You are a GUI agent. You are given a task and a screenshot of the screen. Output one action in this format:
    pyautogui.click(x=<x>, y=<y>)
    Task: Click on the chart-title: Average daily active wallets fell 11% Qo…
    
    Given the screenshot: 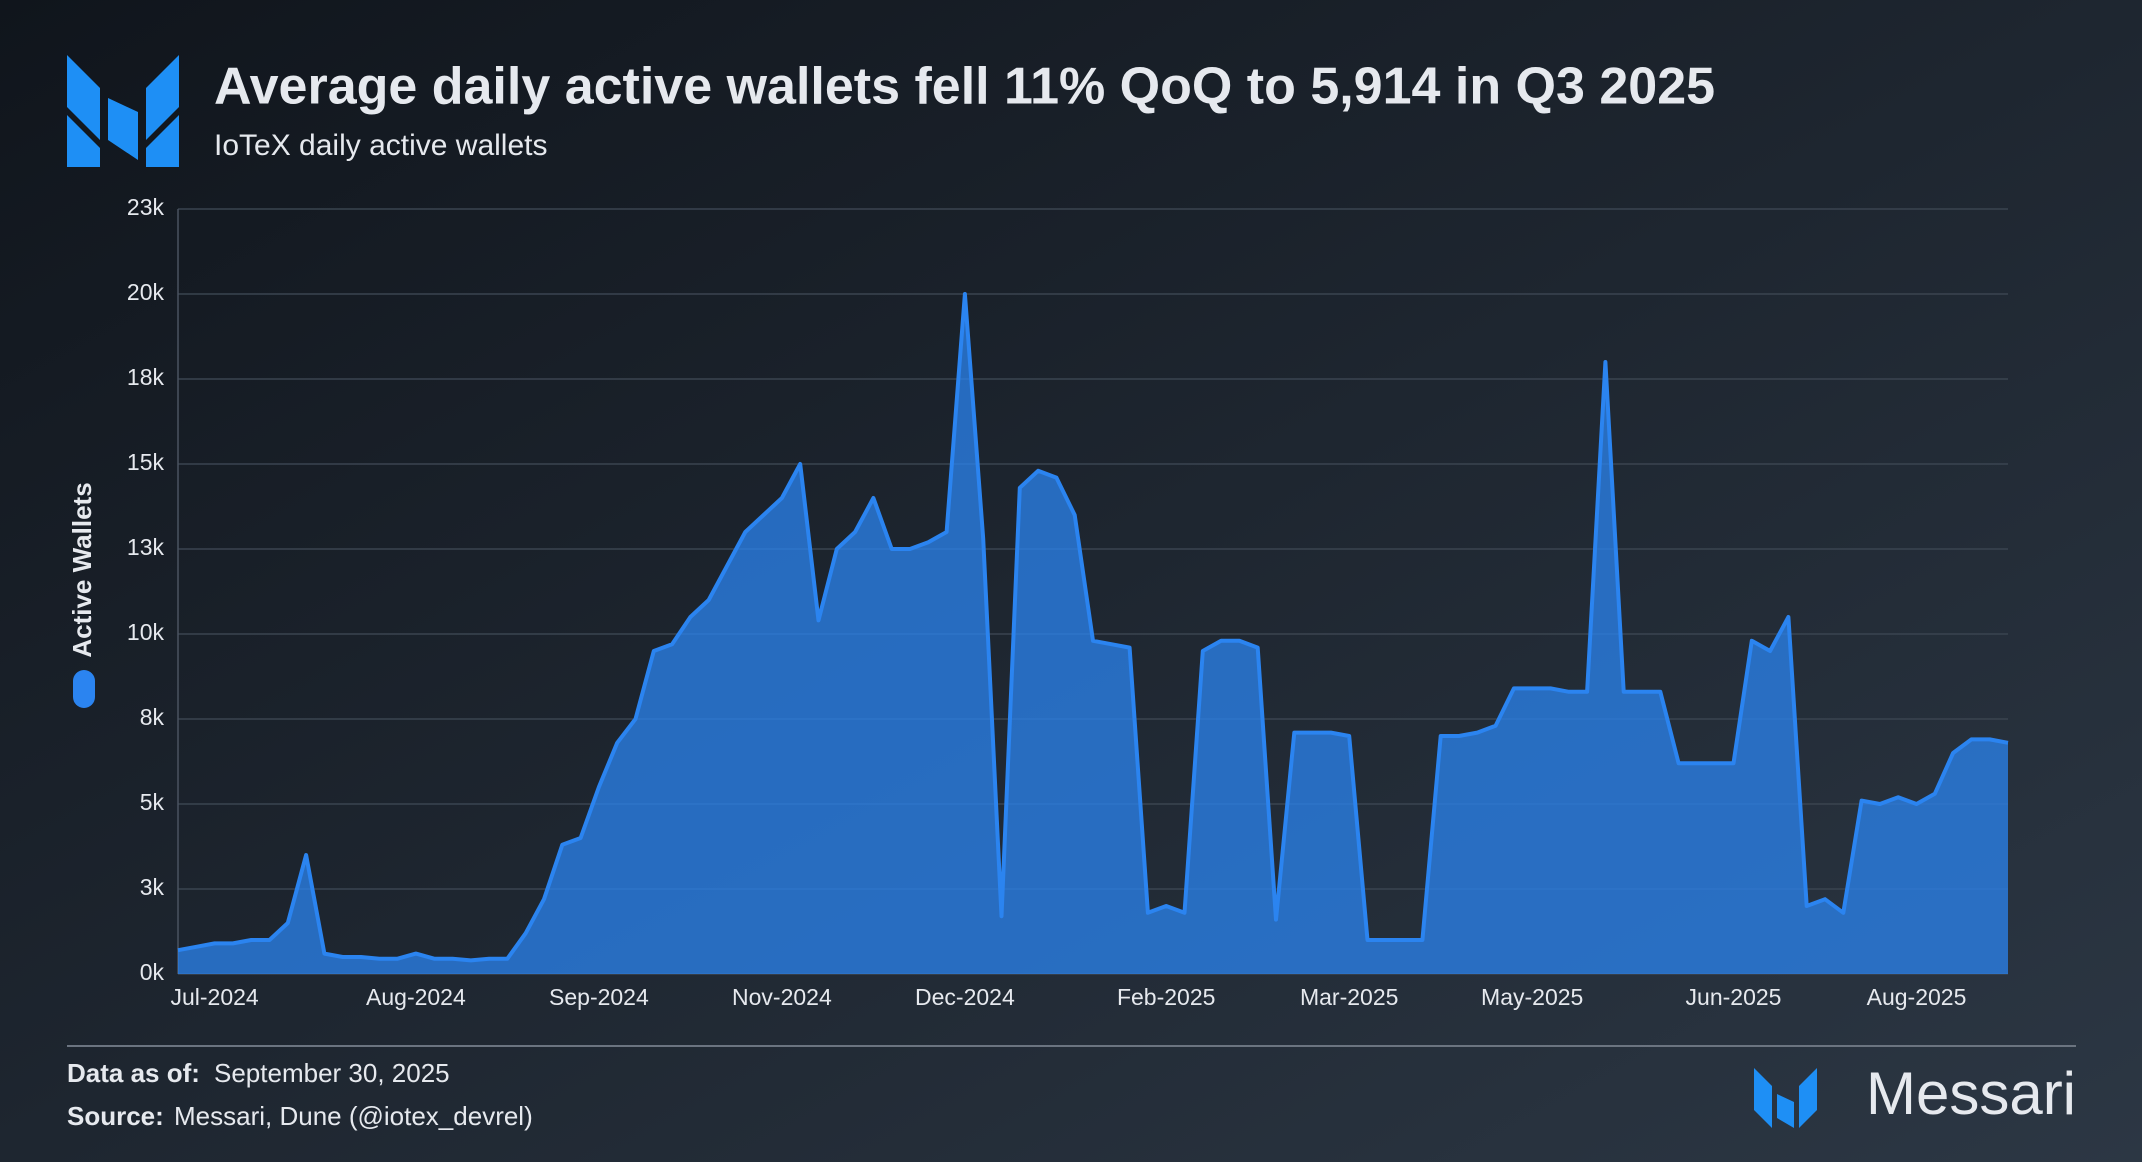 What is the action you would take?
    pyautogui.click(x=964, y=87)
    